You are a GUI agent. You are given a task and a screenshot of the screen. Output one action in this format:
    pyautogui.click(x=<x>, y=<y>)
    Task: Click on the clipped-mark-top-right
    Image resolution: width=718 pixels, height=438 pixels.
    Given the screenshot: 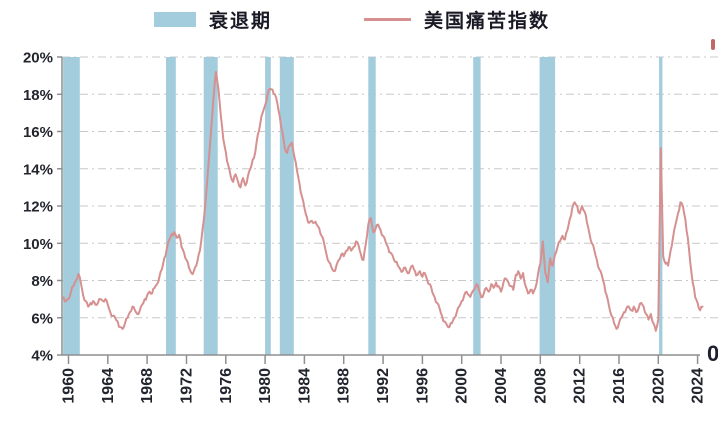 What is the action you would take?
    pyautogui.click(x=713, y=44)
    